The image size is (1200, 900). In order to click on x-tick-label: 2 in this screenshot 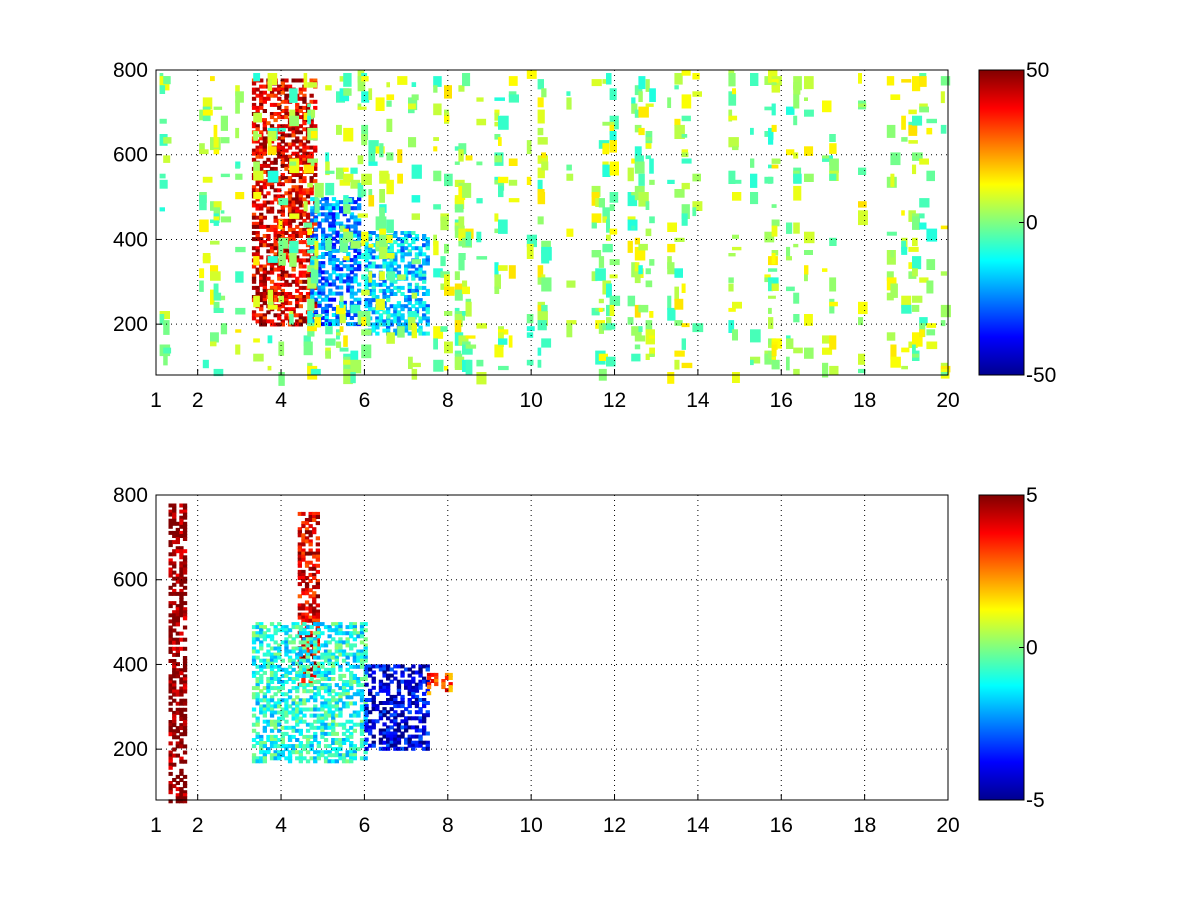, I will do `click(198, 400)`.